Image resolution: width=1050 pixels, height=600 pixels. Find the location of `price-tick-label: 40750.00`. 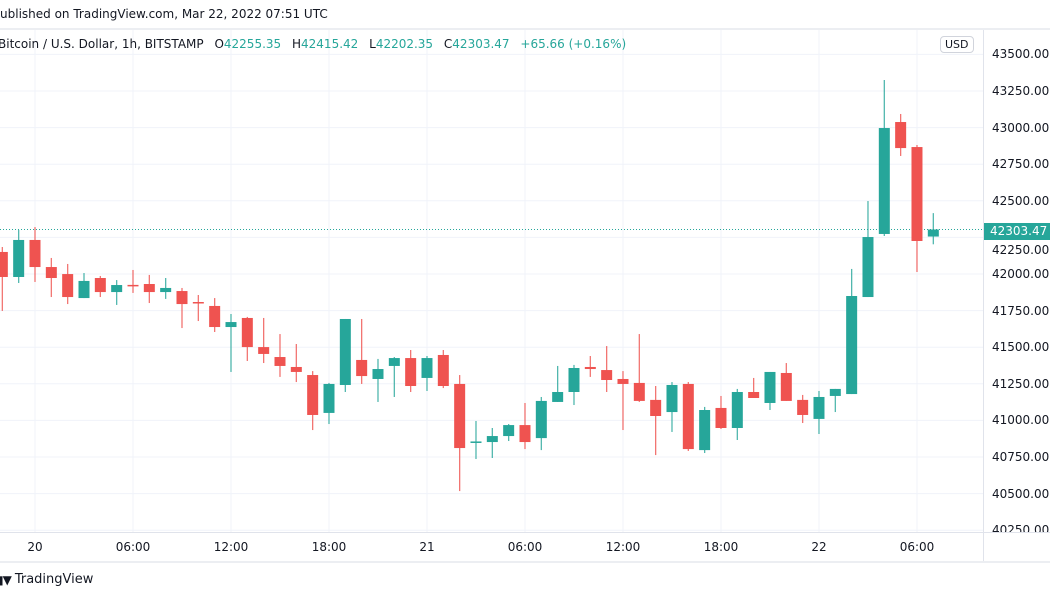

price-tick-label: 40750.00 is located at coordinates (1021, 457).